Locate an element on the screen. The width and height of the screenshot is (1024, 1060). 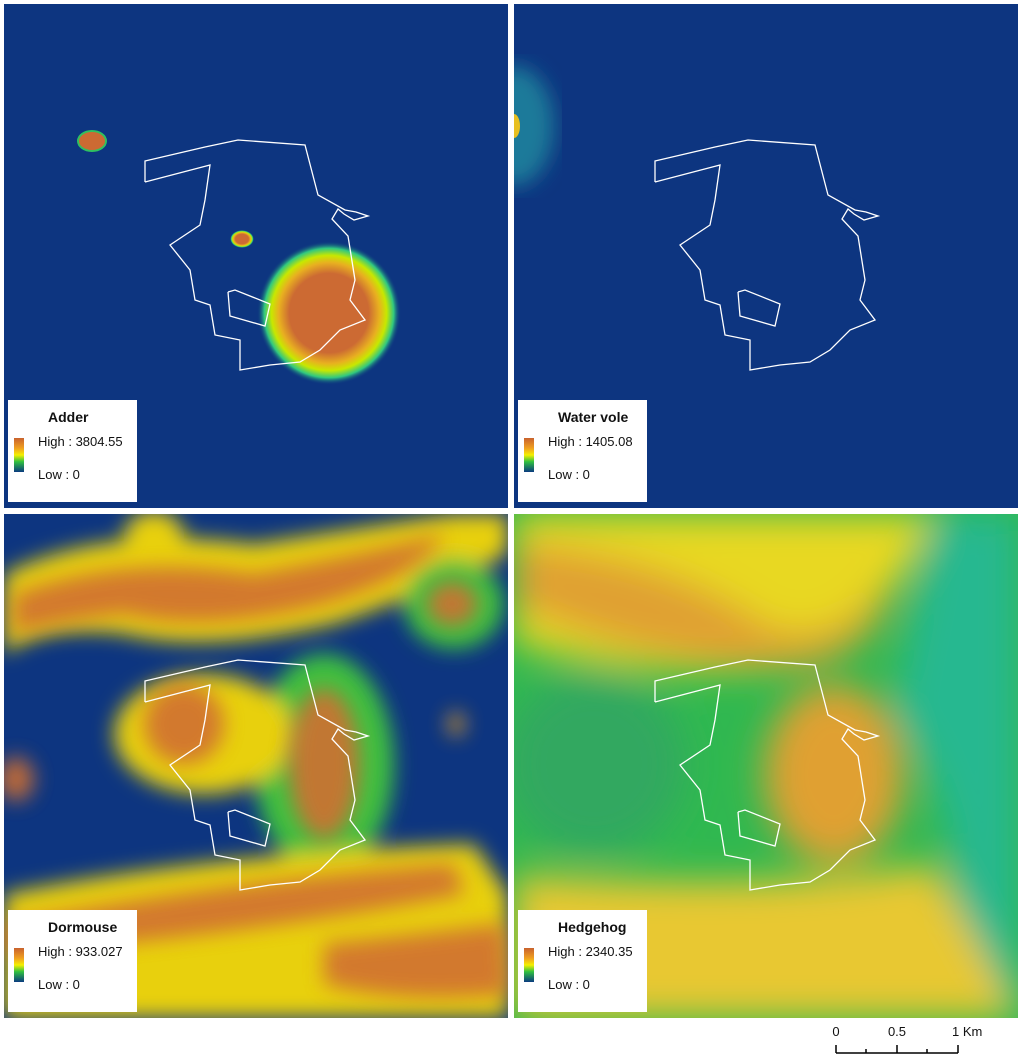
legend-high: High : 3804.55 is located at coordinates (80, 441).